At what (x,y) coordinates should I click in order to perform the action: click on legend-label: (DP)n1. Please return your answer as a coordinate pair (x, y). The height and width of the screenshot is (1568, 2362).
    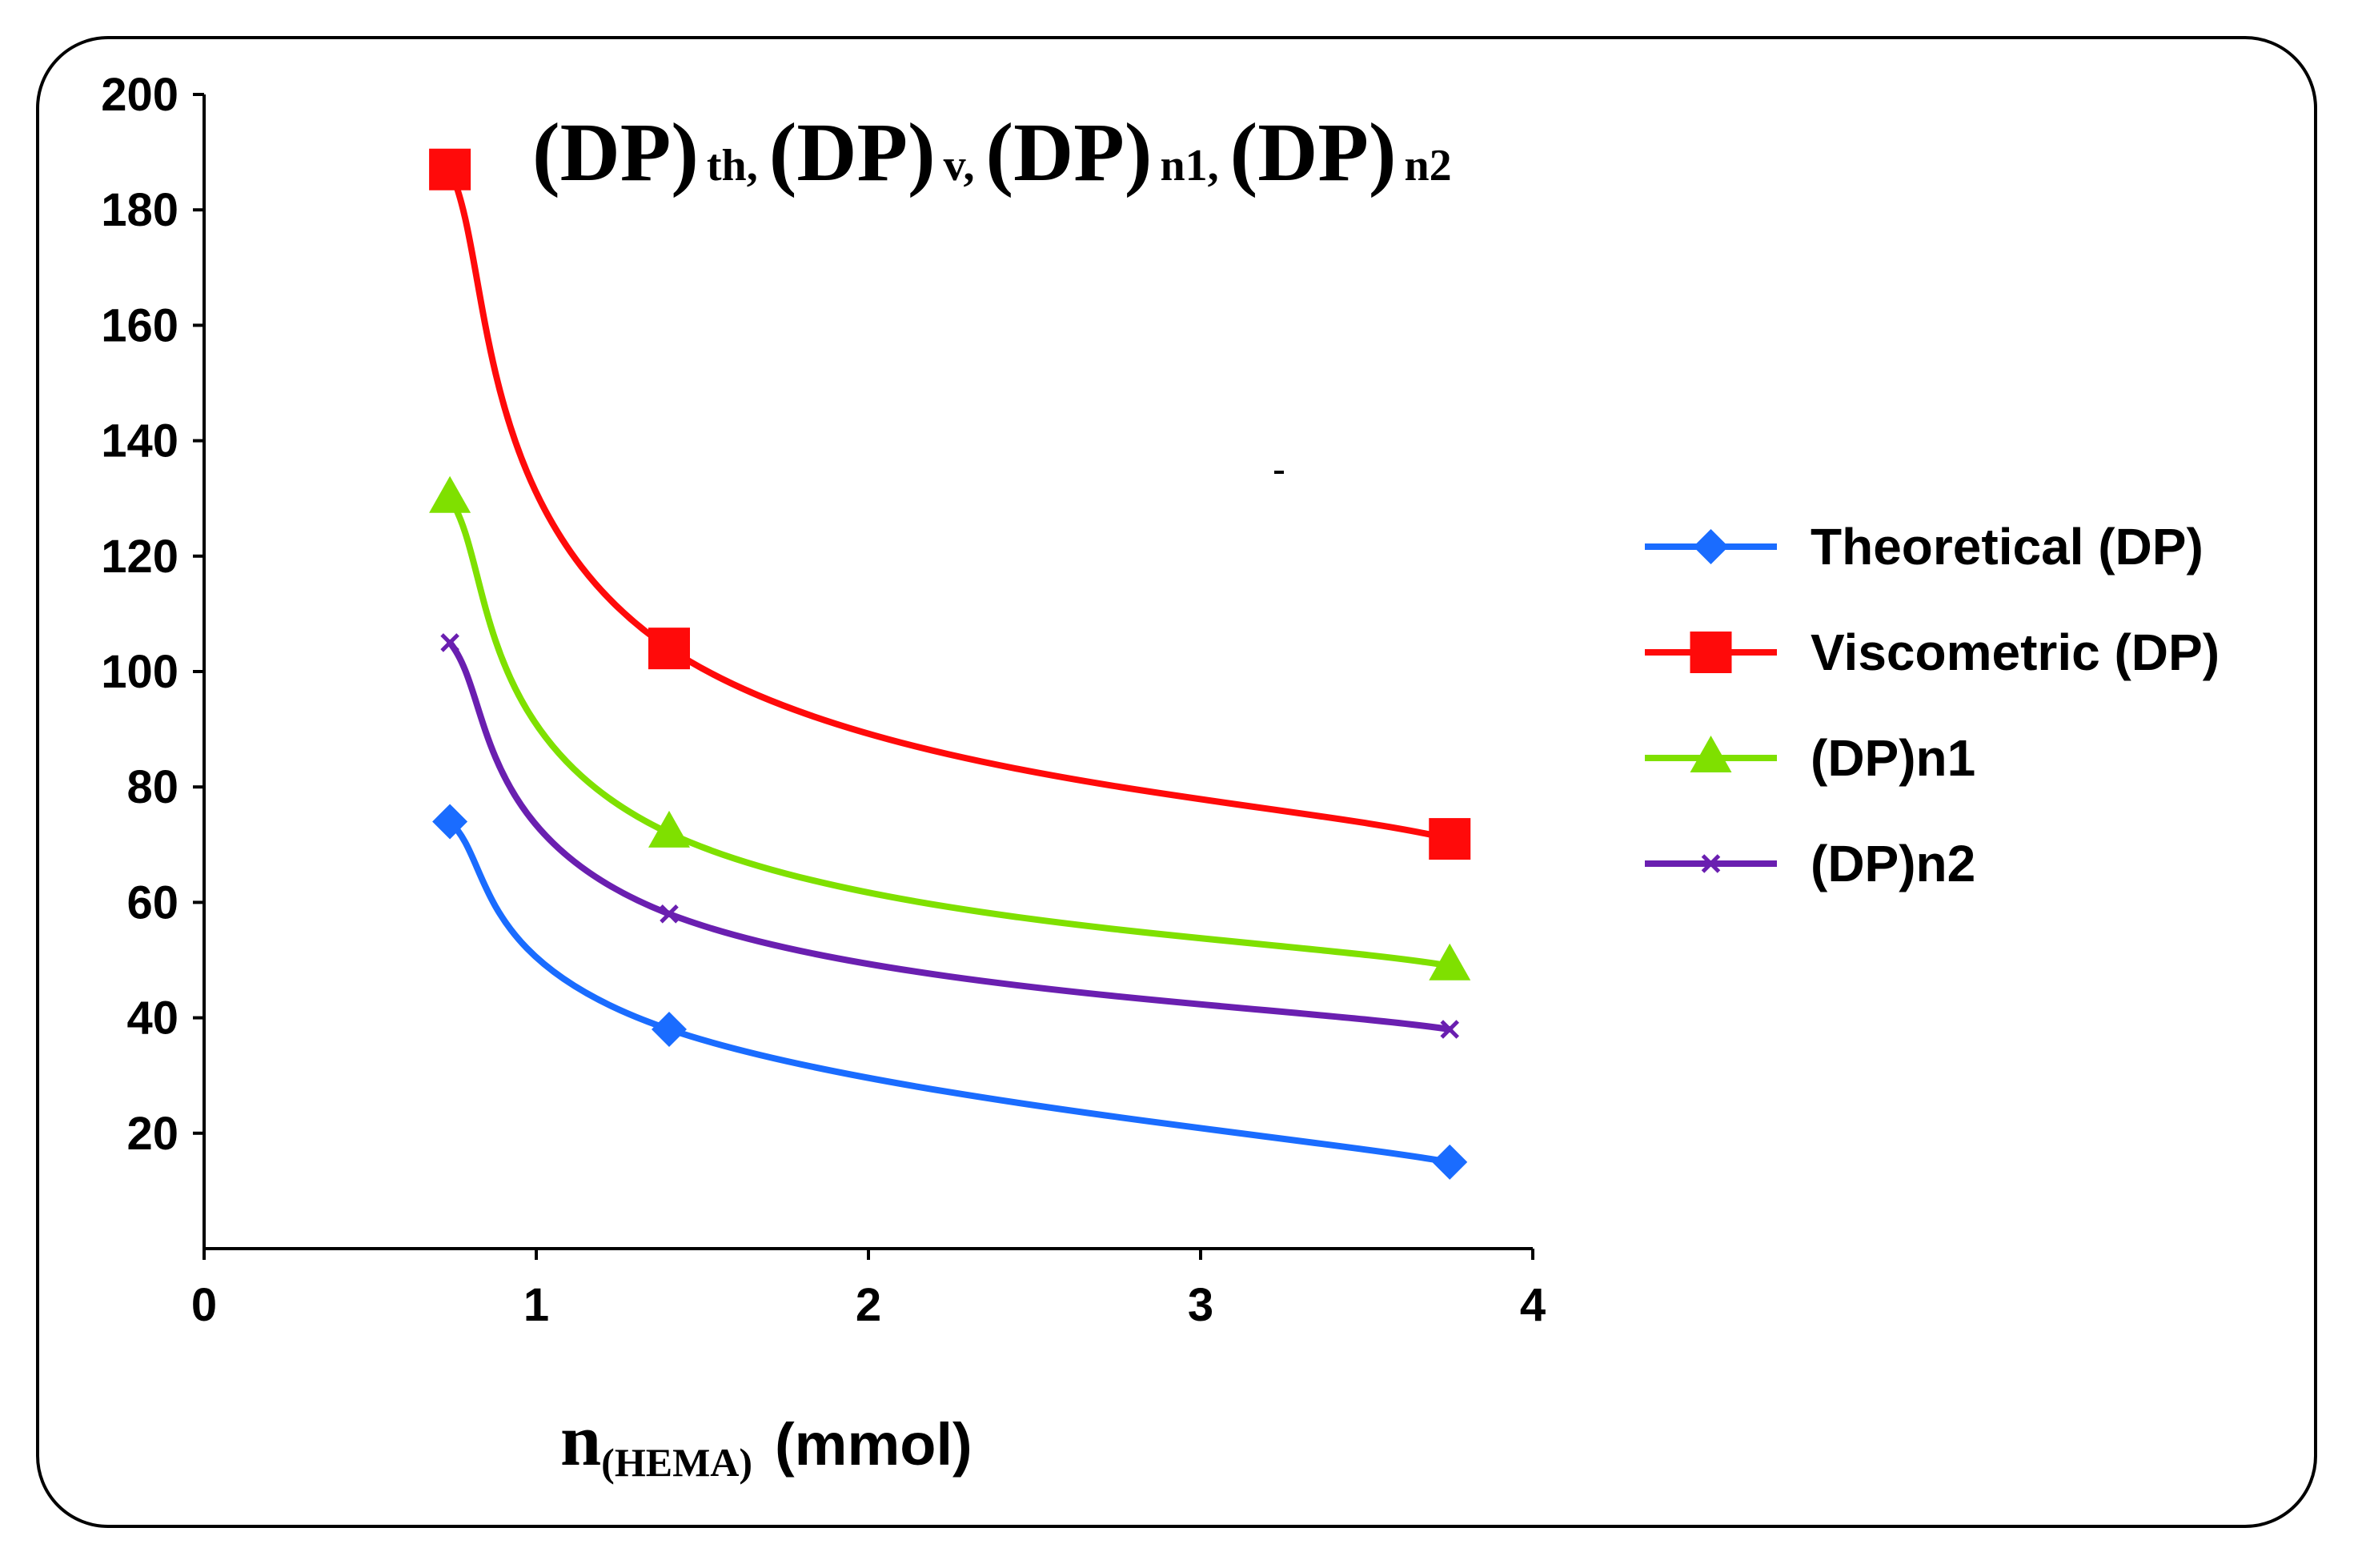
    Looking at the image, I should click on (1893, 758).